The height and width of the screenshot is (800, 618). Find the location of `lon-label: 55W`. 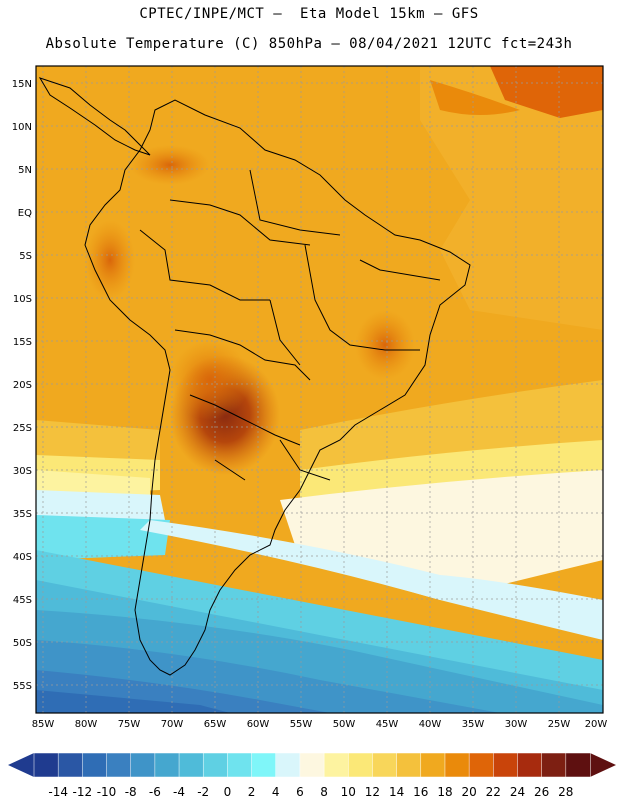

lon-label: 55W is located at coordinates (301, 724).